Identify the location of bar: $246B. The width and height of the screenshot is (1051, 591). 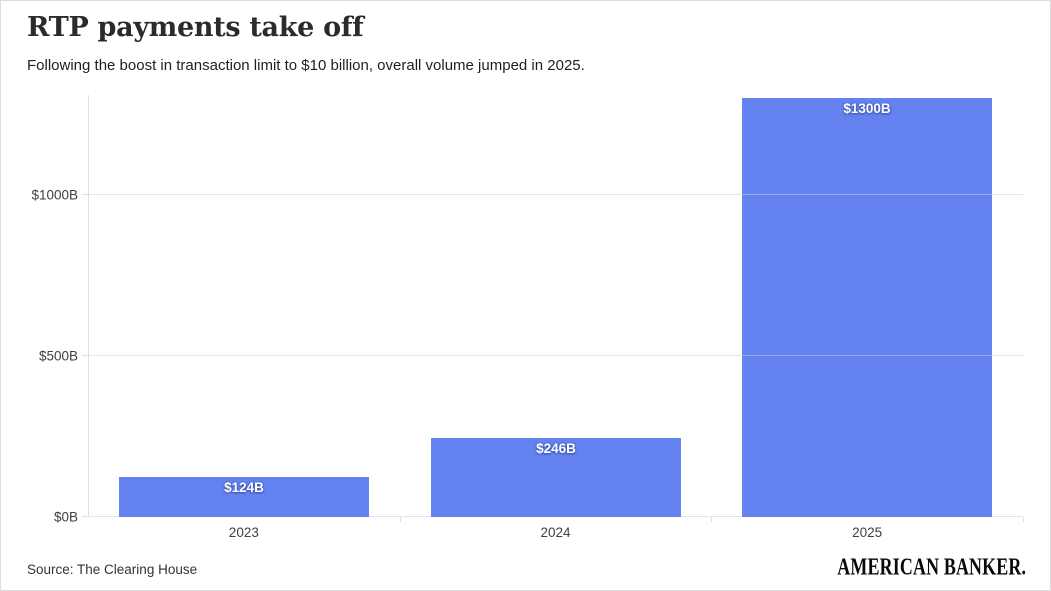
(556, 477).